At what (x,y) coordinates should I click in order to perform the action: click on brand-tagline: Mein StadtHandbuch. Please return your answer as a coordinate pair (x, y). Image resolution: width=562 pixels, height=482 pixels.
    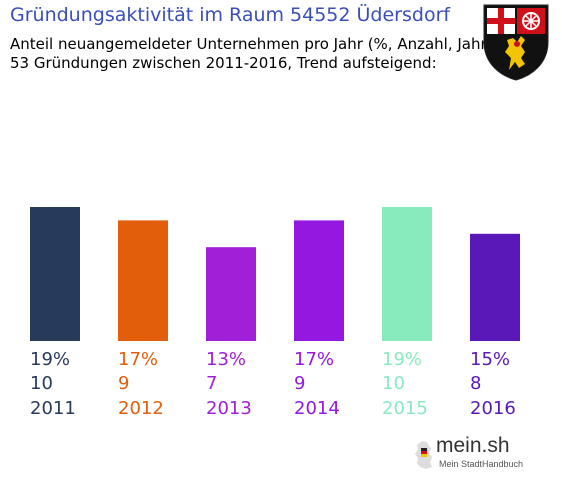
    Looking at the image, I should click on (481, 464).